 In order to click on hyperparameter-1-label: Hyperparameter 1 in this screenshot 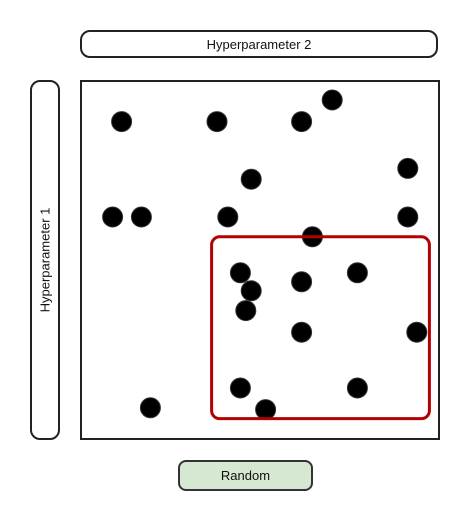, I will do `click(45, 260)`.